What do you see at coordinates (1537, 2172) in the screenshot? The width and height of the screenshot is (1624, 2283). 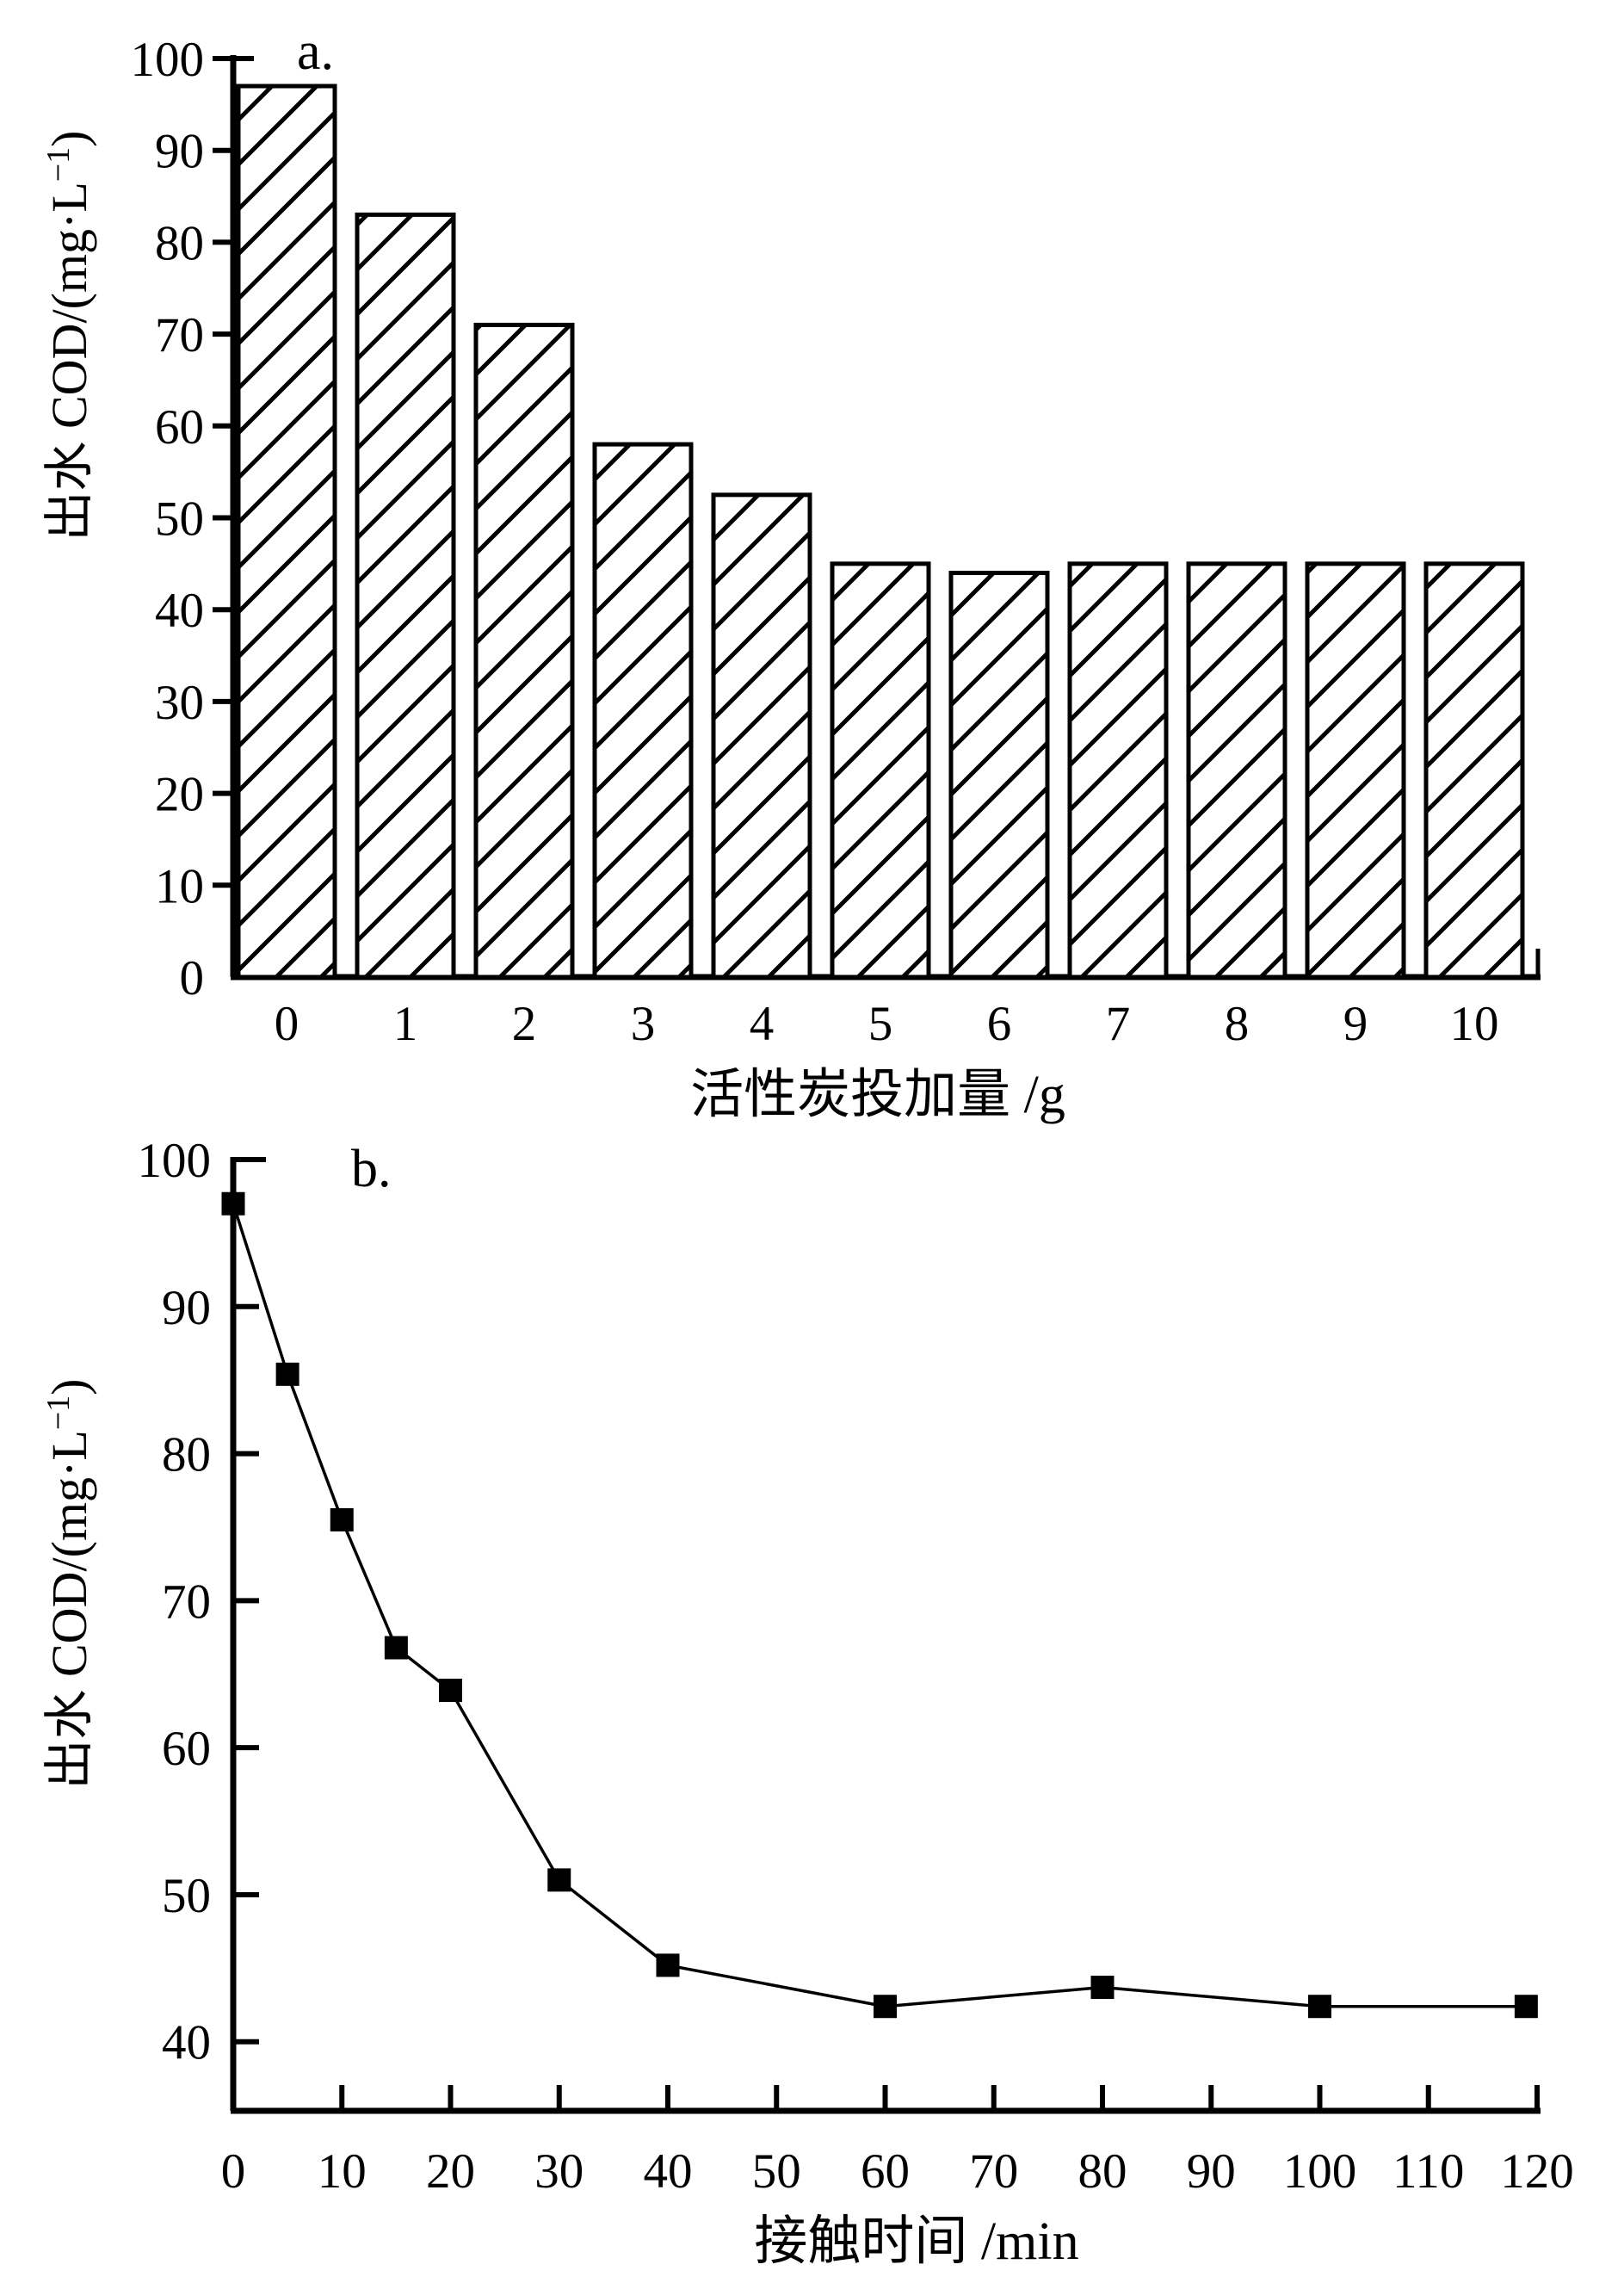 I see `x-tick-label: 120` at bounding box center [1537, 2172].